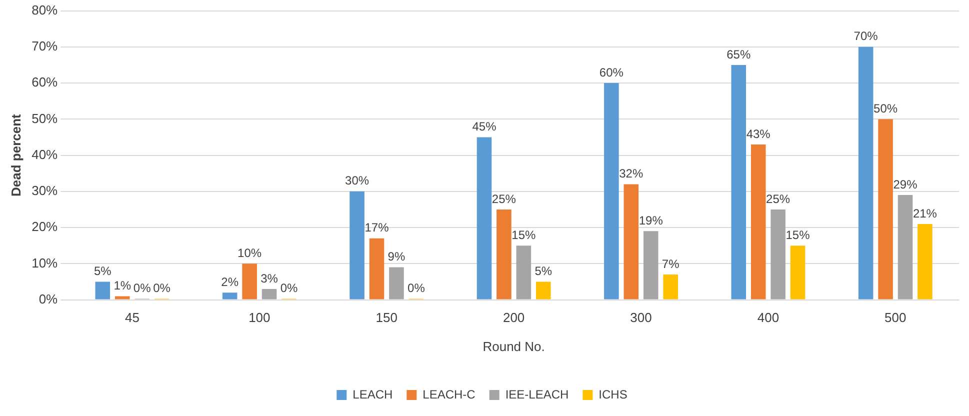 The height and width of the screenshot is (416, 969). What do you see at coordinates (48, 298) in the screenshot?
I see `y-tick-label: 0%` at bounding box center [48, 298].